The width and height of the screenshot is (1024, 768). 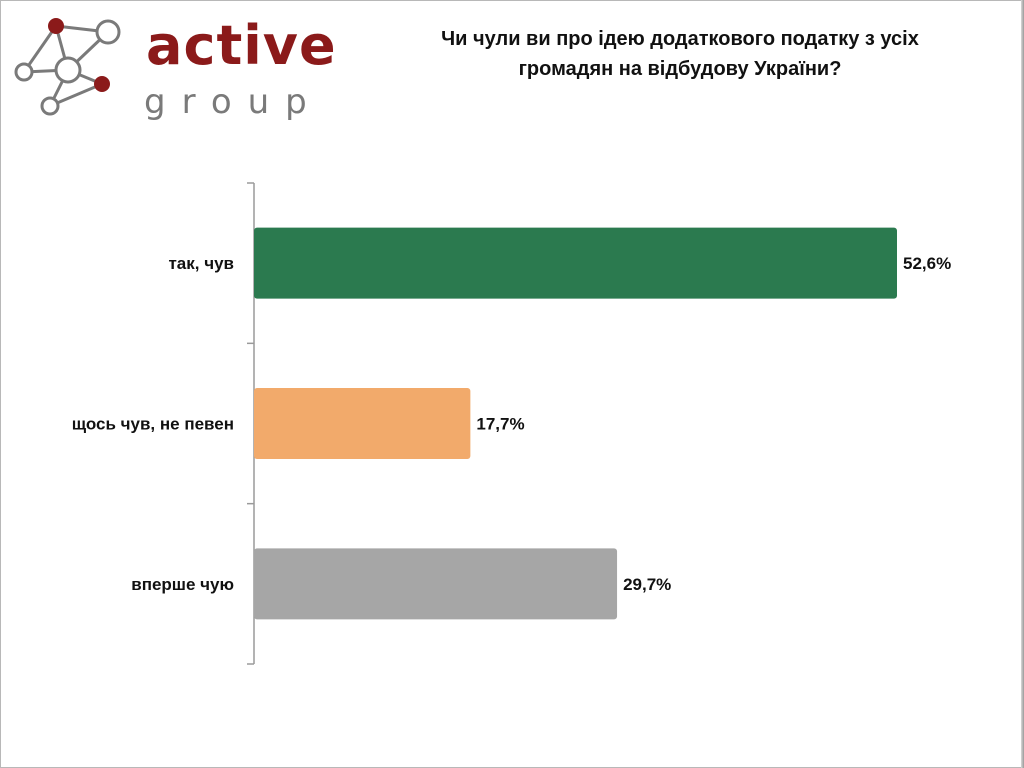 I want to click on category-label: вперше чую, so click(x=182, y=584).